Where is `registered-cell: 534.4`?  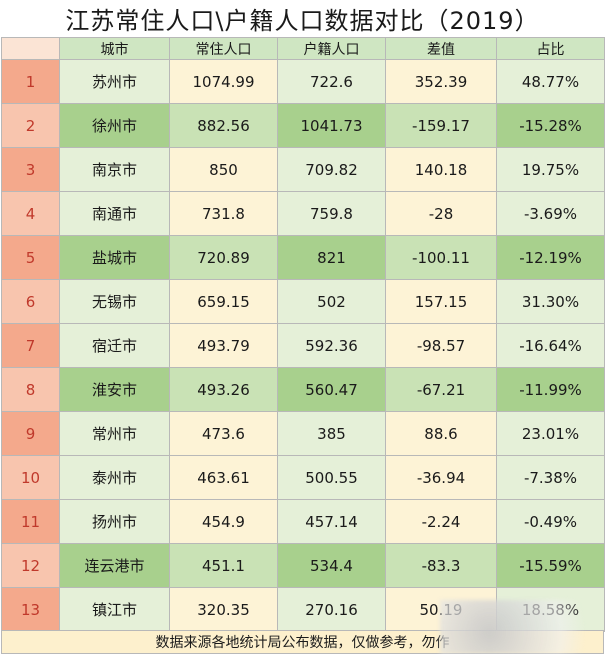 registered-cell: 534.4 is located at coordinates (331, 565).